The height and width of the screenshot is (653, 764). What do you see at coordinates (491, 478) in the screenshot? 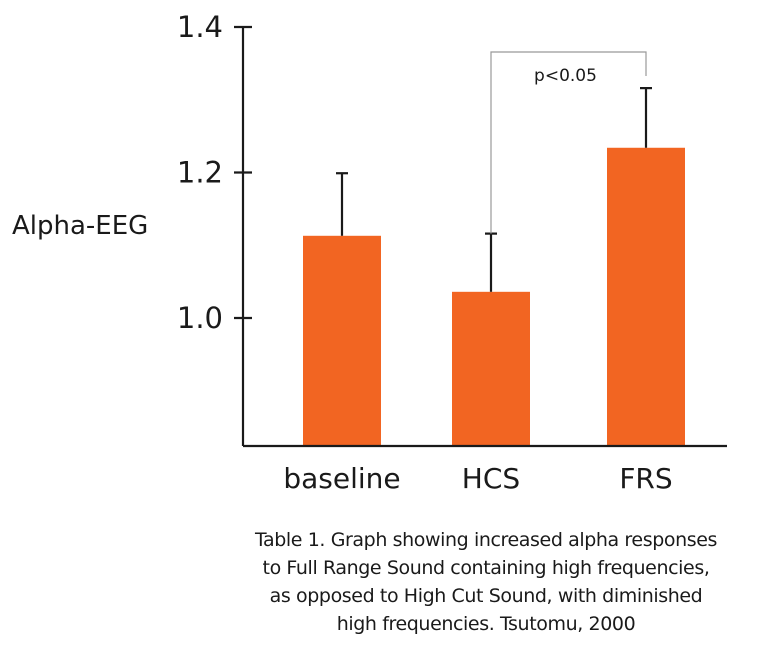
I see `x-tick-label: HCS` at bounding box center [491, 478].